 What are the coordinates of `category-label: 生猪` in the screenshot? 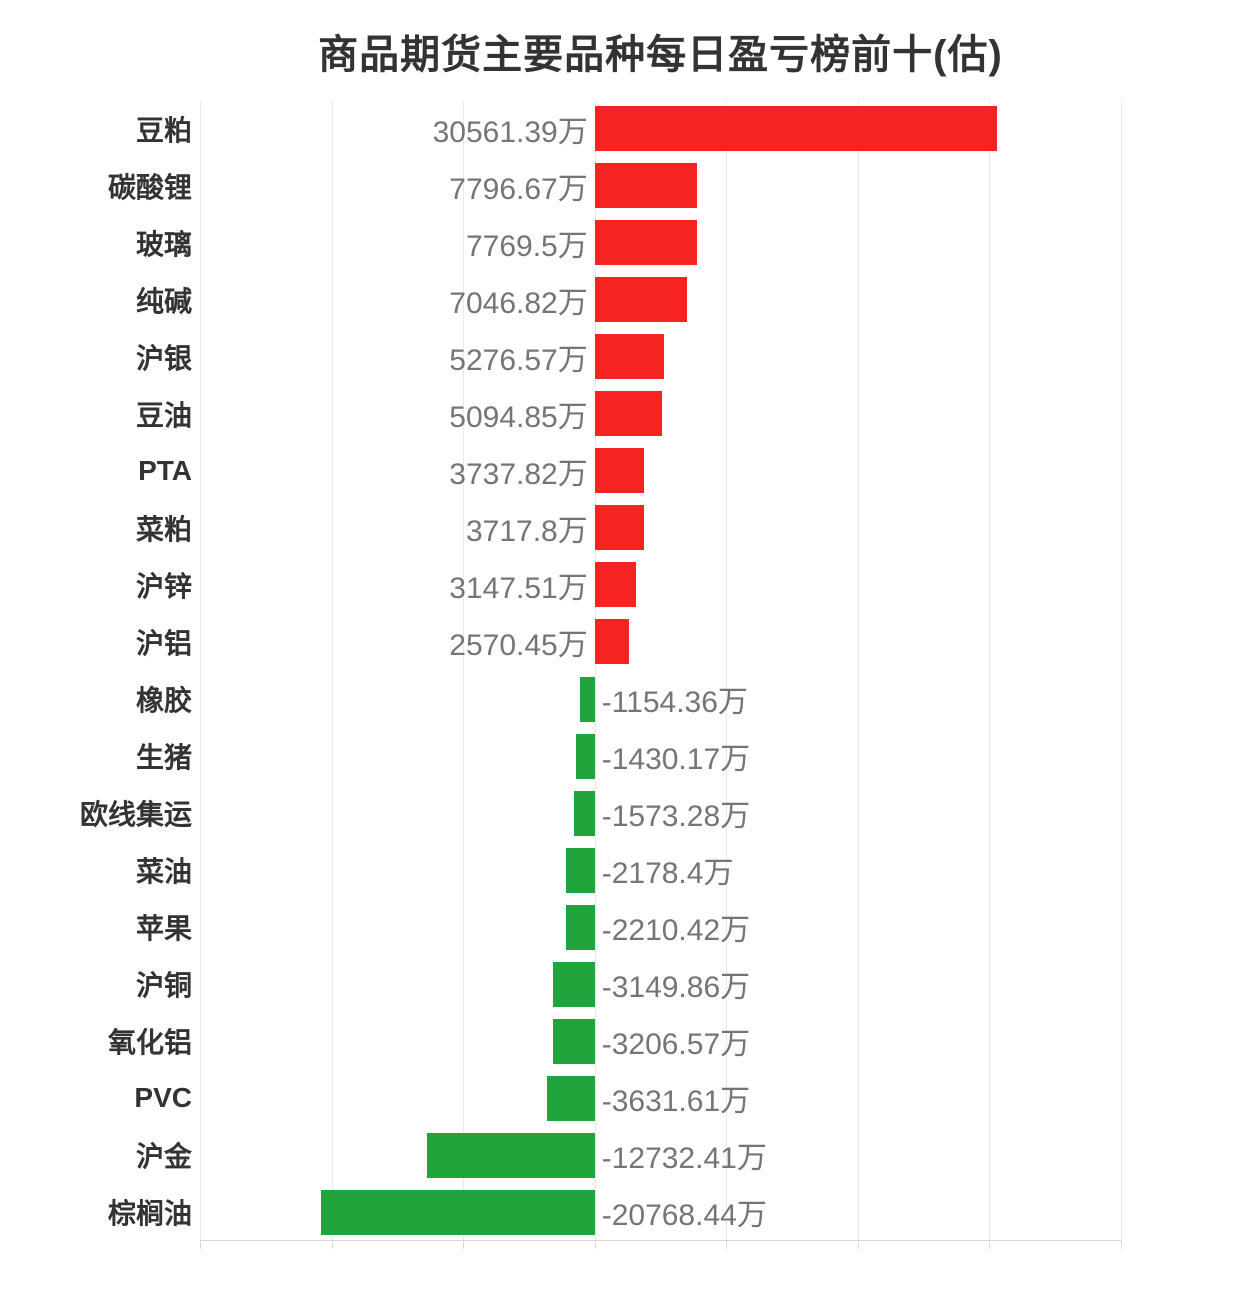 It's located at (163, 758).